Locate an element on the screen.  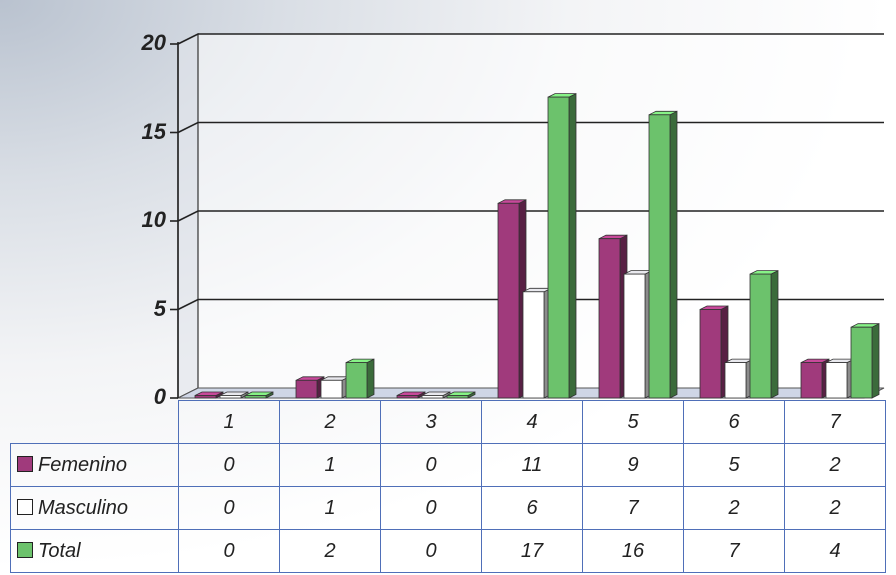
bar-total-6-side is located at coordinates (774, 334).